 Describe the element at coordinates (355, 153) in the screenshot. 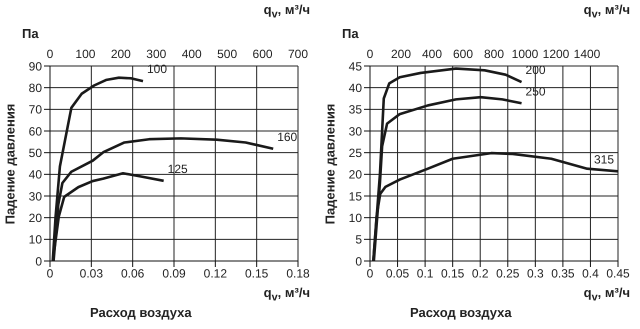

I see `y-tick-label: 25` at that location.